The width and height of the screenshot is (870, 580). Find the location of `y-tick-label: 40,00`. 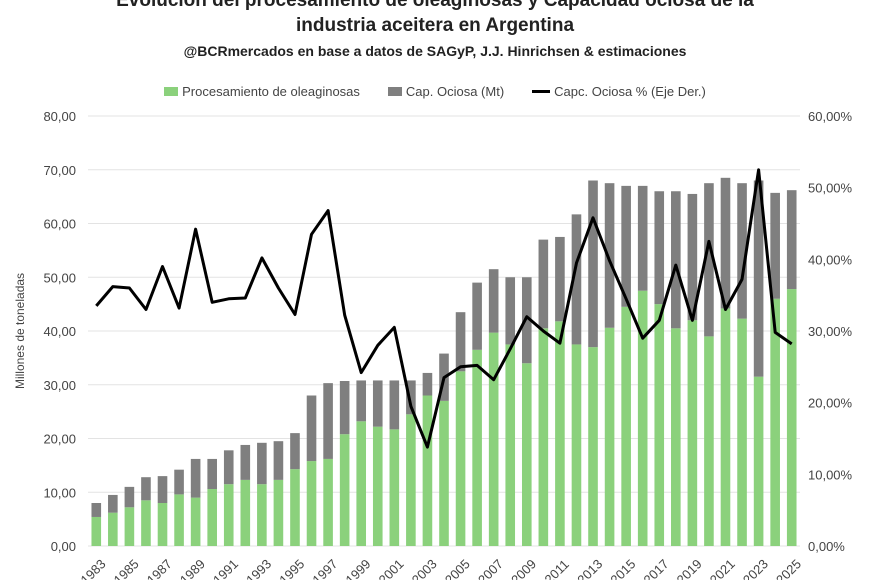

y-tick-label: 40,00 is located at coordinates (59, 331).